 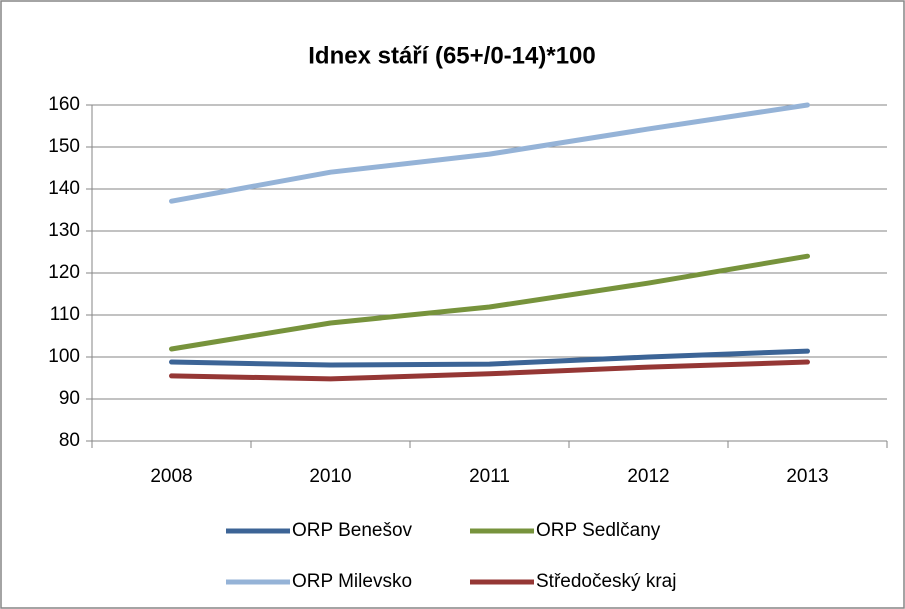 What do you see at coordinates (64, 230) in the screenshot?
I see `y-tick-label: 130` at bounding box center [64, 230].